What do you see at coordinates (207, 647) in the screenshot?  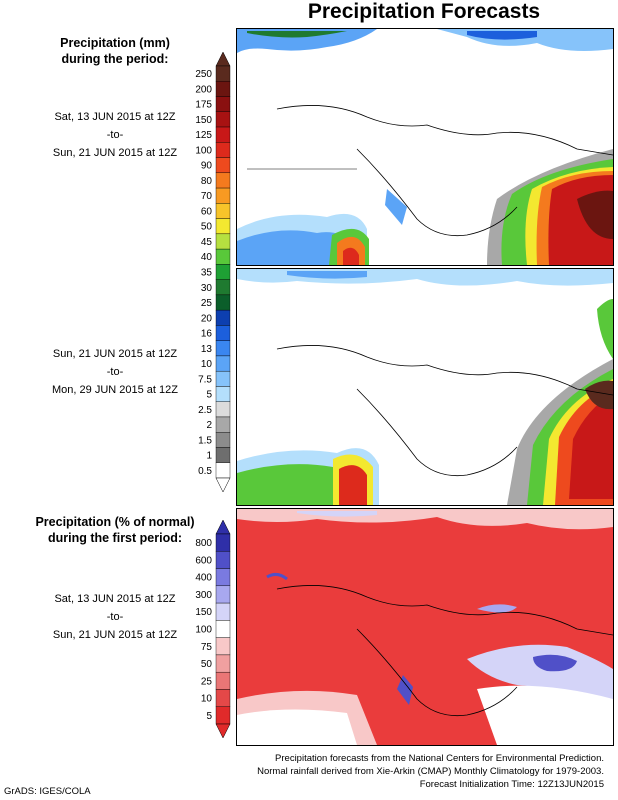 I see `pct-colorbar-tick-label: 75` at bounding box center [207, 647].